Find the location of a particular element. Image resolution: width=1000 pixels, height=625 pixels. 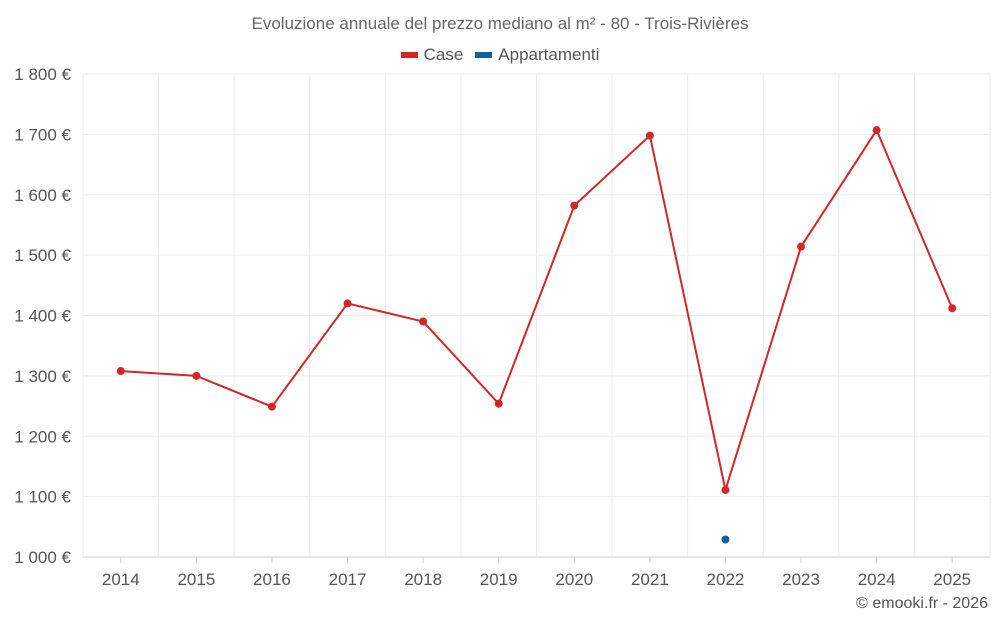

y-tick-label: 1 800 € is located at coordinates (42, 74).